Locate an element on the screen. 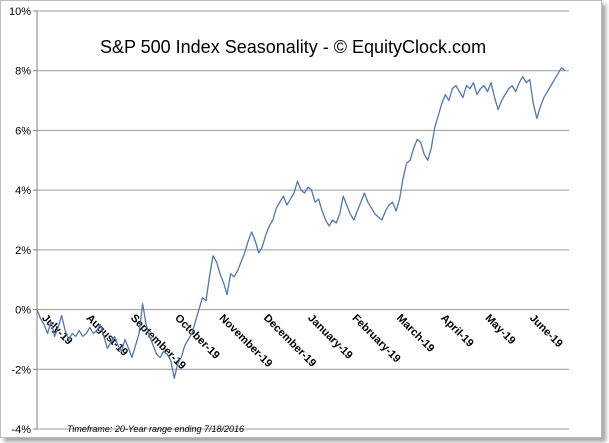  y-tick-label: 0% is located at coordinates (23, 311).